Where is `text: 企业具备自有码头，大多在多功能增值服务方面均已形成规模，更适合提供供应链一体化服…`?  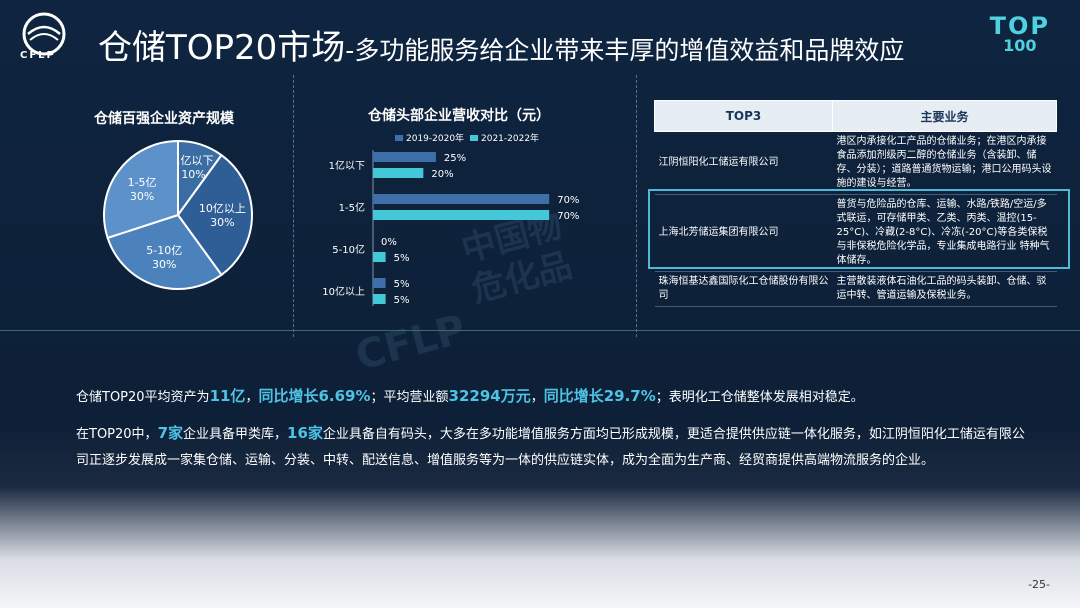 text: 企业具备自有码头，大多在多功能增值服务方面均已形成规模，更适合提供供应链一体化服… is located at coordinates (550, 447).